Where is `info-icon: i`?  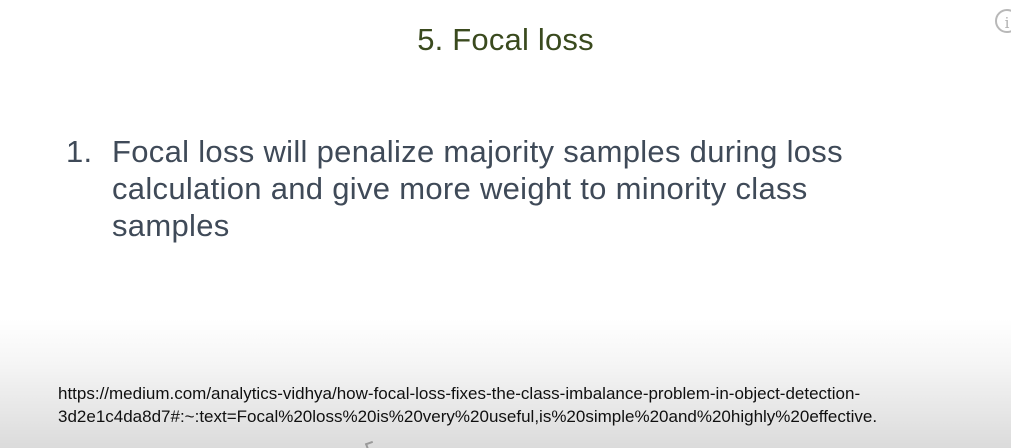 info-icon: i is located at coordinates (1003, 21).